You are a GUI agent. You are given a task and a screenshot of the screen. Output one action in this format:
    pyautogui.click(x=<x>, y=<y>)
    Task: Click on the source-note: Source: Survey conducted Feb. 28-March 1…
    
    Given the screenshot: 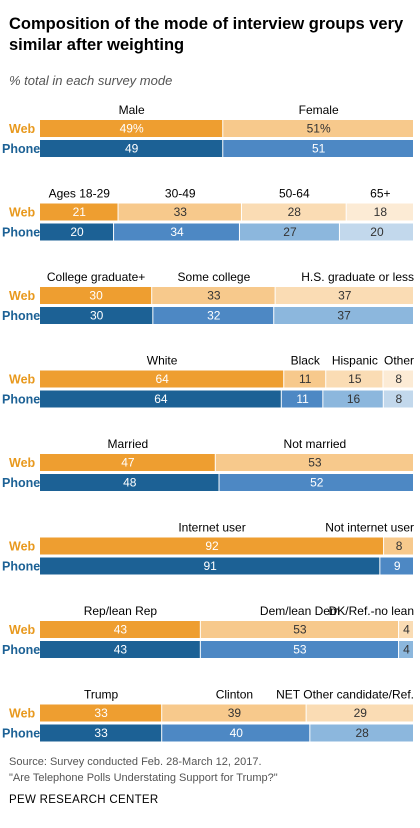 What is the action you would take?
    pyautogui.click(x=135, y=762)
    